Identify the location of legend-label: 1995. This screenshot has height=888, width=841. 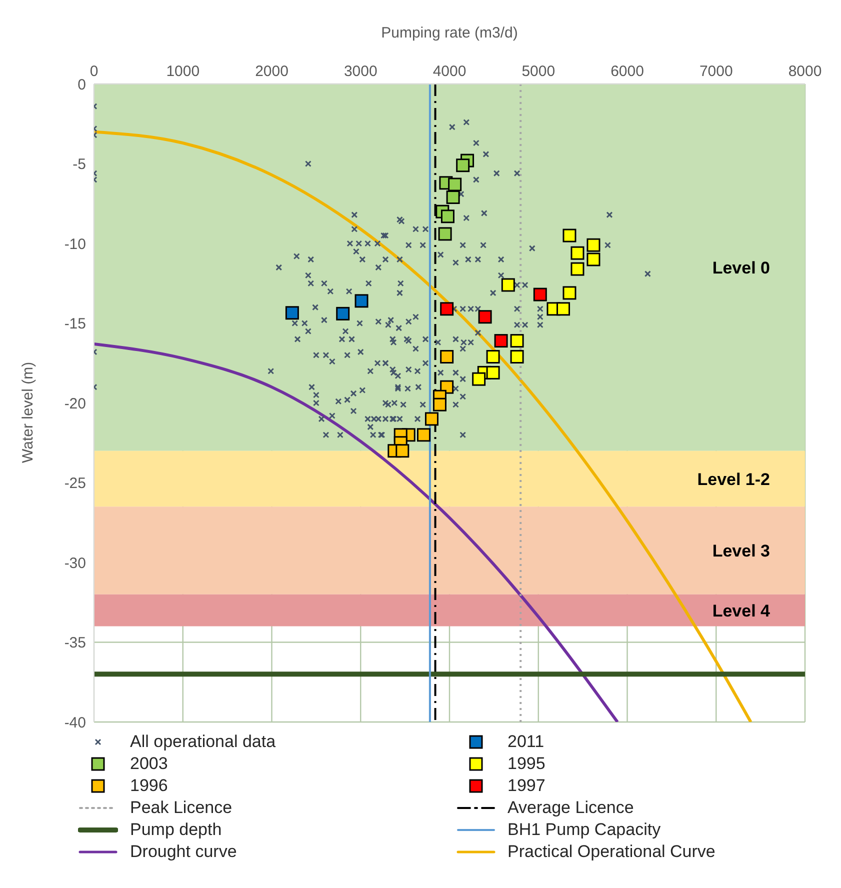
(527, 764).